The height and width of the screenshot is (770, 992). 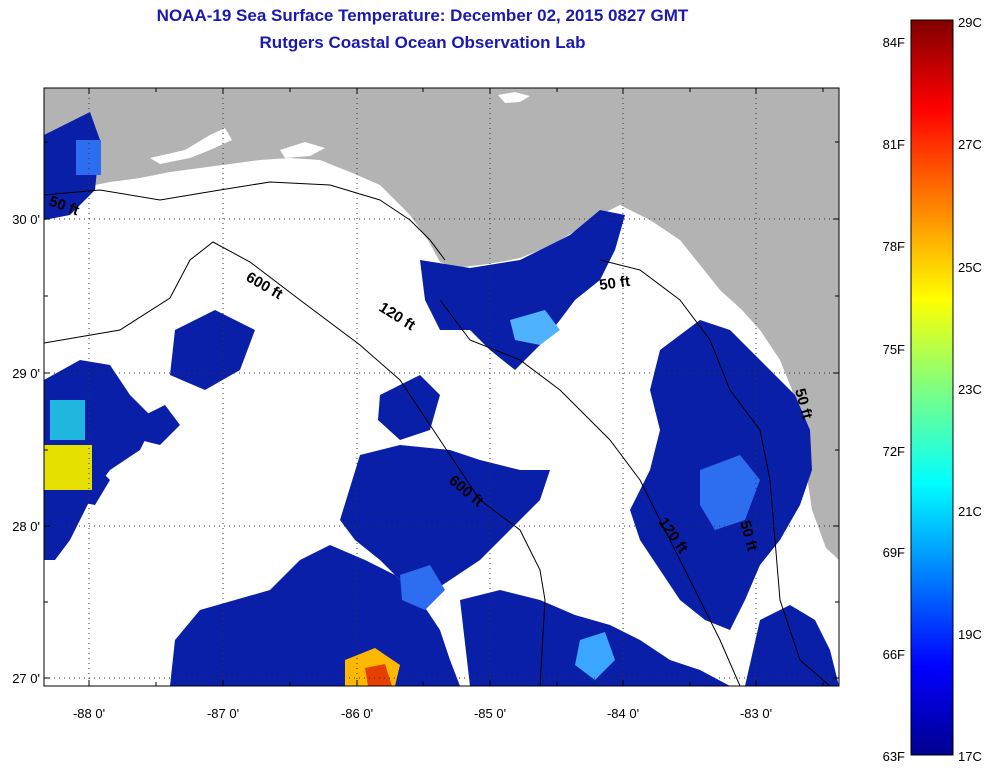 What do you see at coordinates (970, 22) in the screenshot?
I see `celsius-label: 29C` at bounding box center [970, 22].